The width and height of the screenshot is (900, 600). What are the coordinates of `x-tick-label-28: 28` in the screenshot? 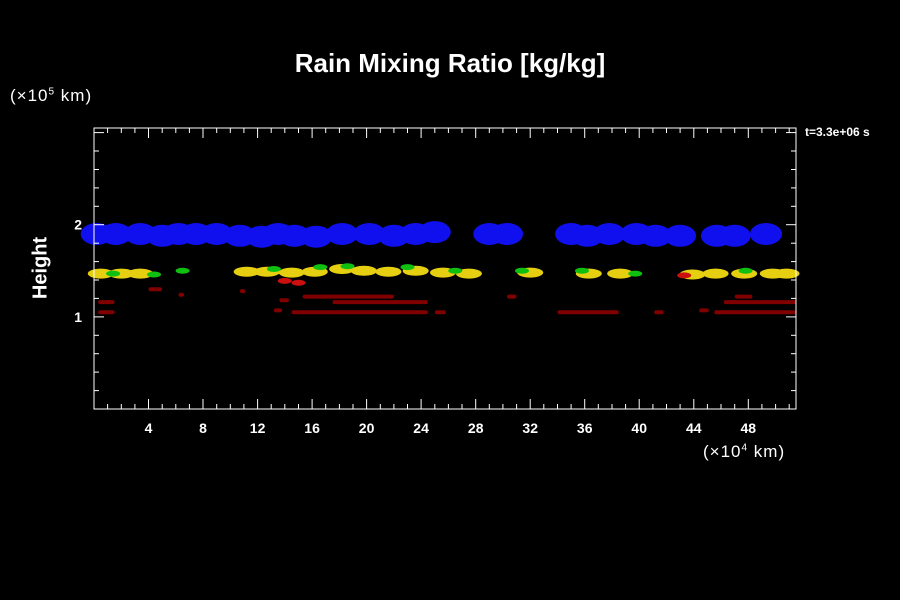 It's located at (476, 428).